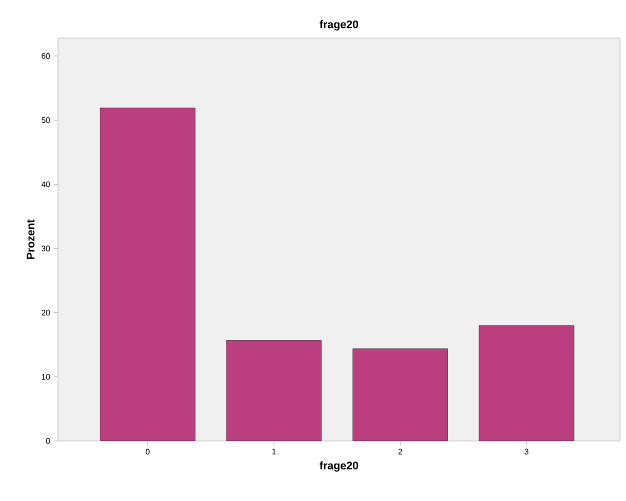 The width and height of the screenshot is (626, 501). What do you see at coordinates (526, 451) in the screenshot?
I see `x-tick-label: 3` at bounding box center [526, 451].